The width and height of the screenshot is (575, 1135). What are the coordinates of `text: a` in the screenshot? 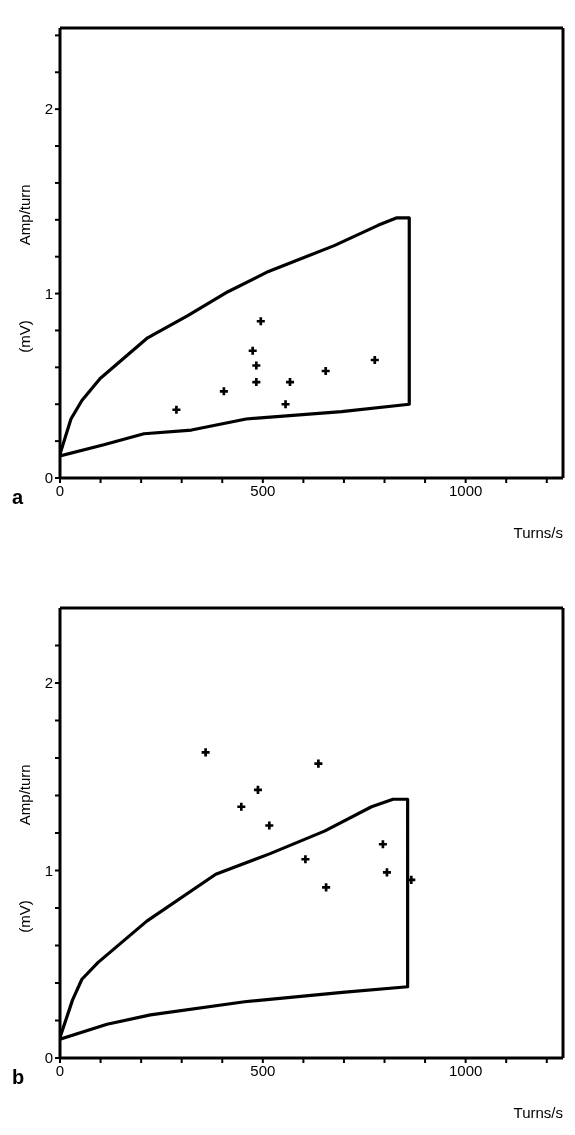 It's located at (18, 497).